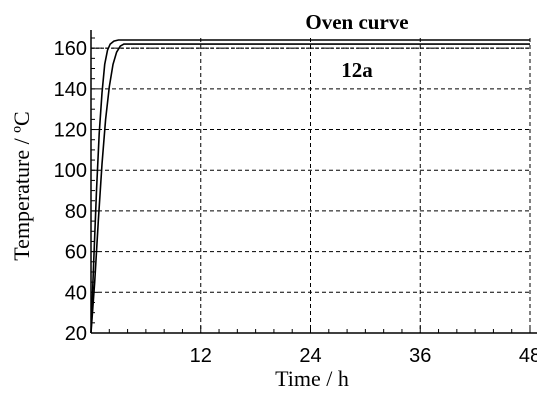  I want to click on y-axis-label: Temperature / ºC, so click(21, 185).